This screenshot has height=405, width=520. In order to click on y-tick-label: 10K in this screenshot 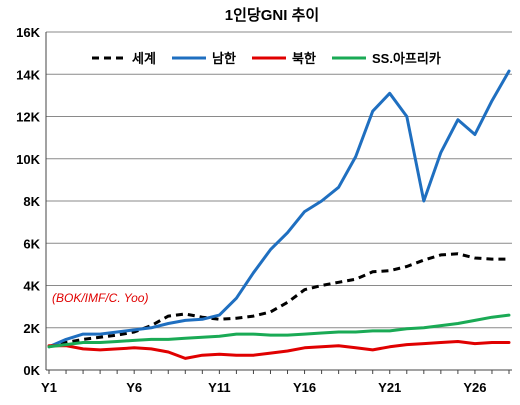, I will do `click(28, 159)`.